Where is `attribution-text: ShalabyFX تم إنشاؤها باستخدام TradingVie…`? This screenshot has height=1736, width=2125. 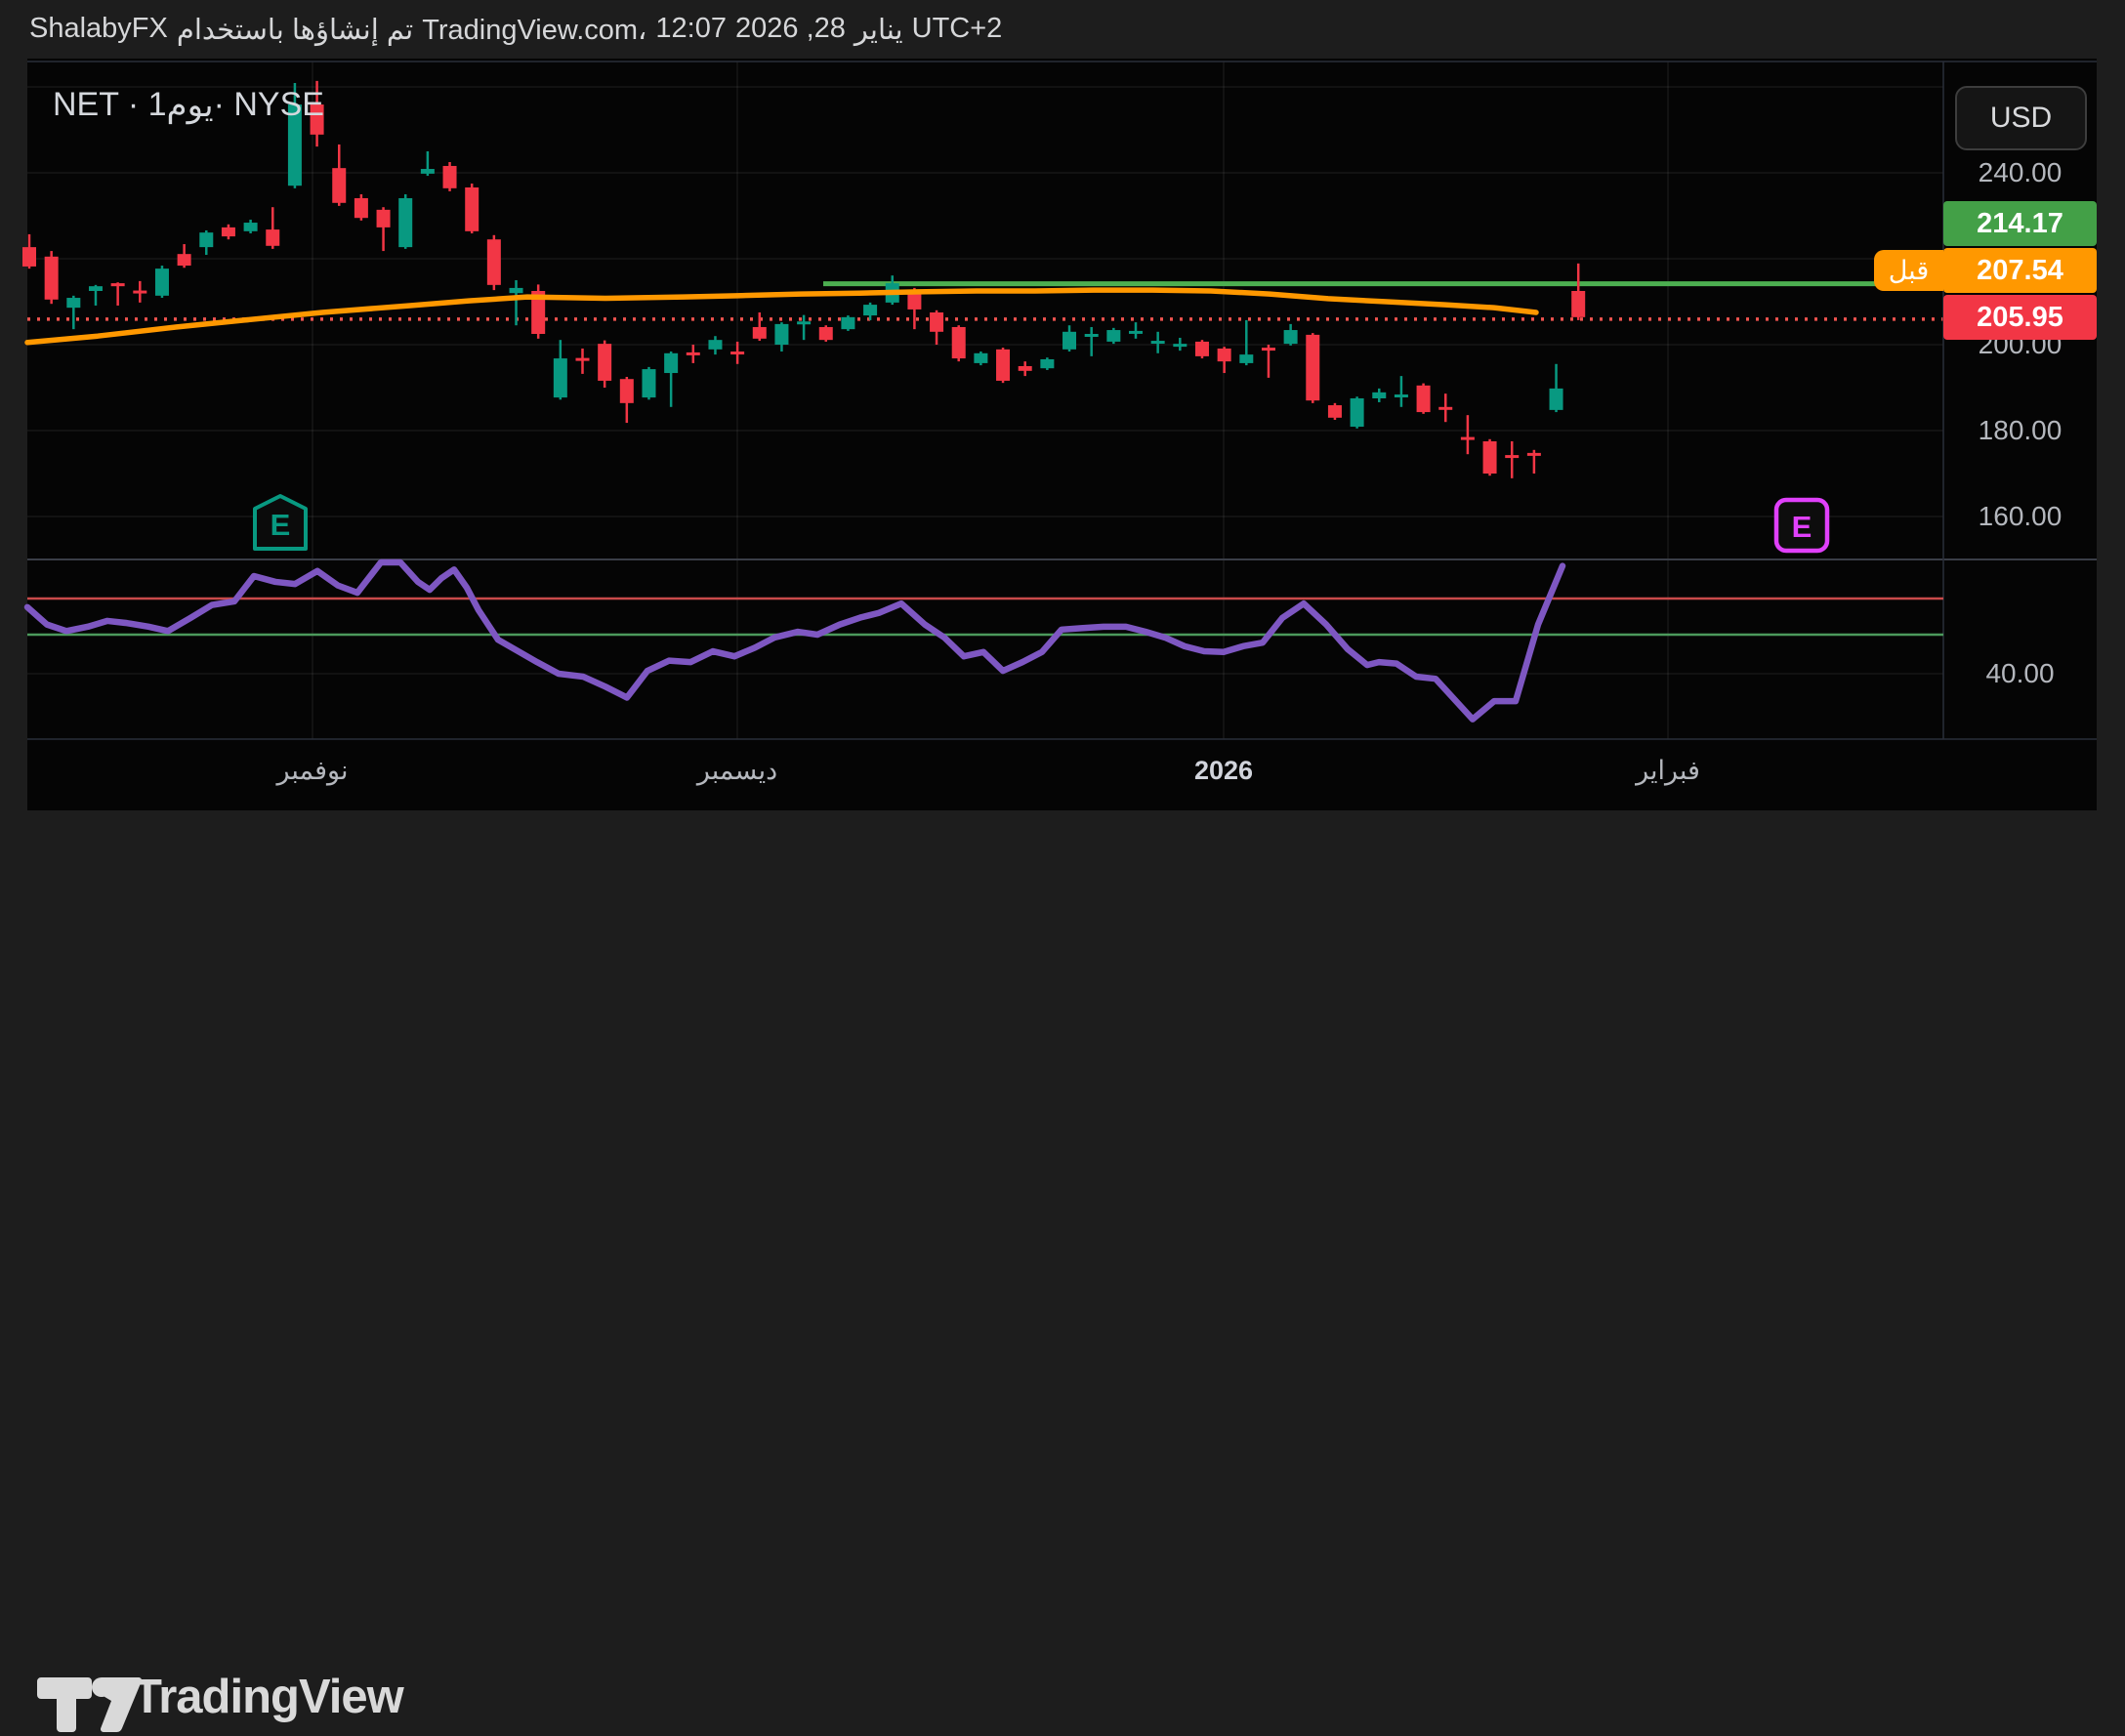 attribution-text: ShalabyFX تم إنشاؤها باستخدام TradingVie… is located at coordinates (515, 30).